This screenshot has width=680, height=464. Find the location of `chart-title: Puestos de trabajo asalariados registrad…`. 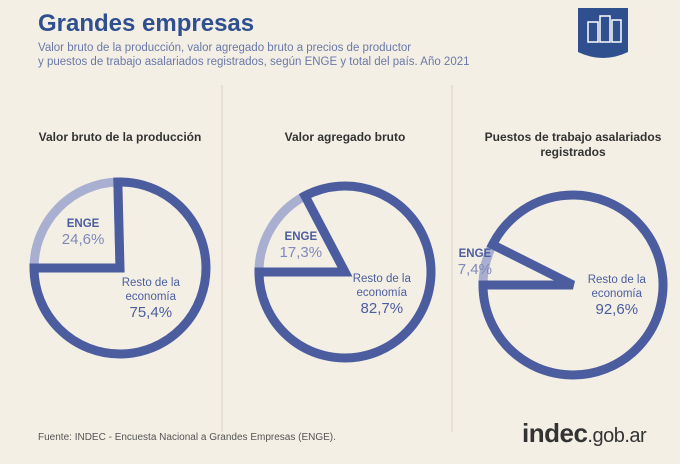

chart-title: Puestos de trabajo asalariados registrad… is located at coordinates (573, 144).